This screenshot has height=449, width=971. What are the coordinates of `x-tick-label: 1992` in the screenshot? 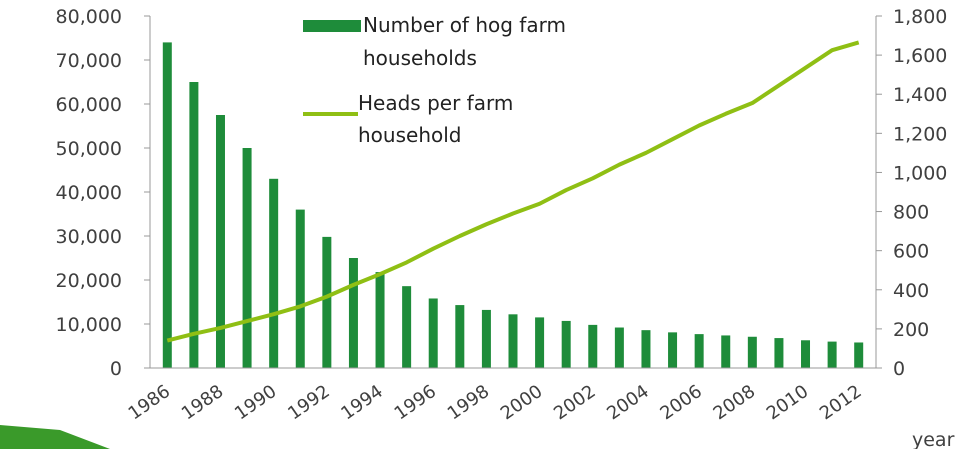 It's located at (309, 402).